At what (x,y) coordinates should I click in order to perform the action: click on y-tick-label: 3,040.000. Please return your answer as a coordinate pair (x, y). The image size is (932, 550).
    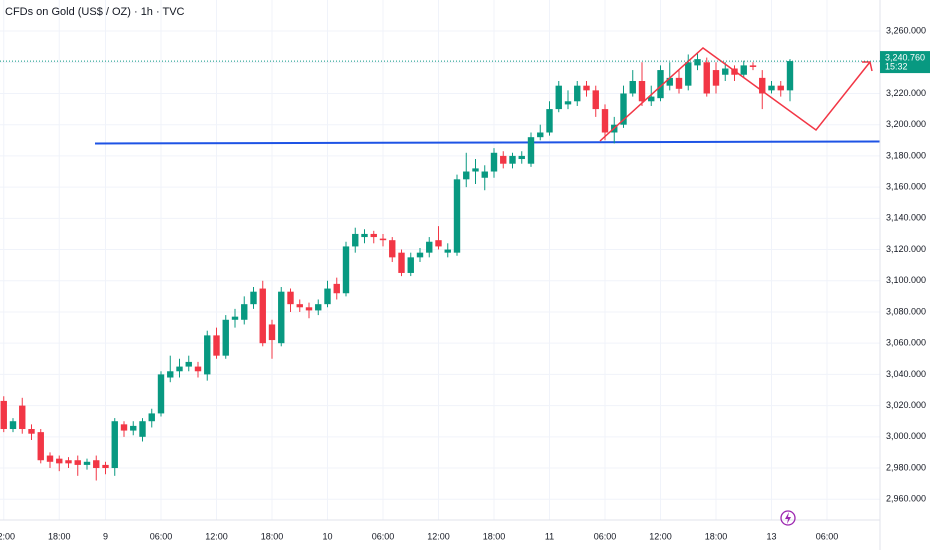
    Looking at the image, I should click on (906, 374).